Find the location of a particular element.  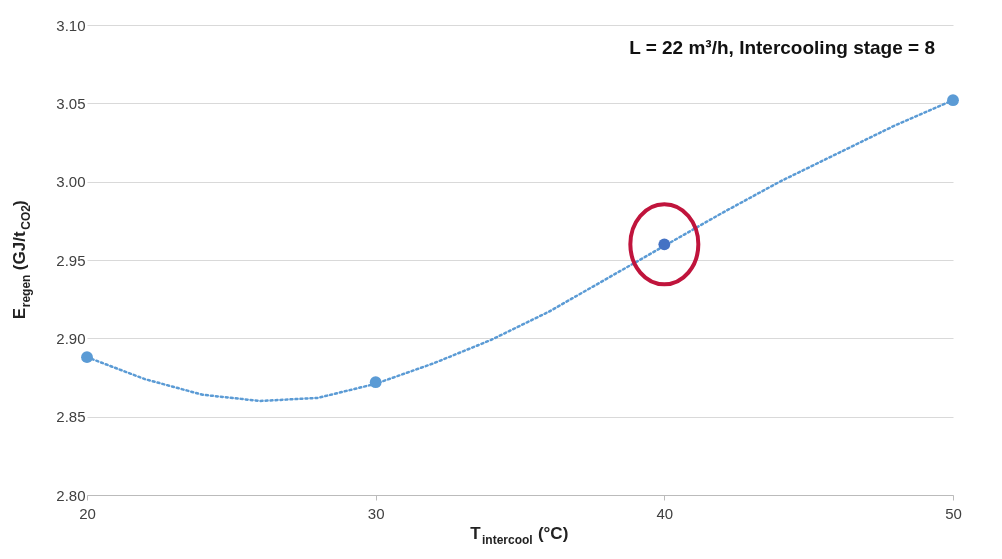

annotation: L = 22 m³/h, Intercooling stage = 8 is located at coordinates (782, 47).